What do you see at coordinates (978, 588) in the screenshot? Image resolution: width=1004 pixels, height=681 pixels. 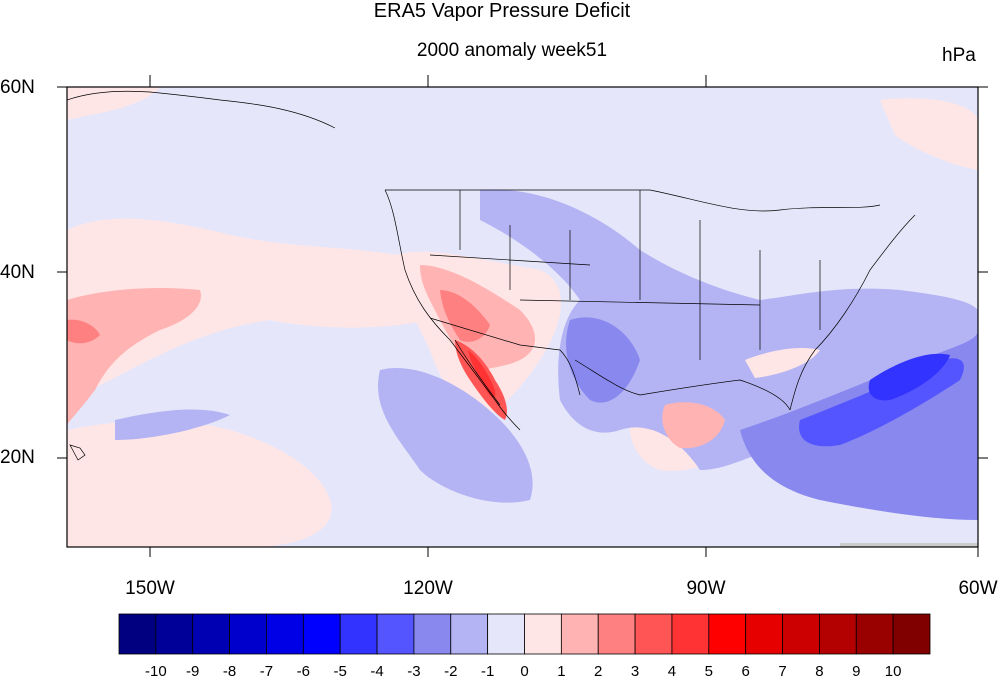 I see `lon-label-60w: 60W` at bounding box center [978, 588].